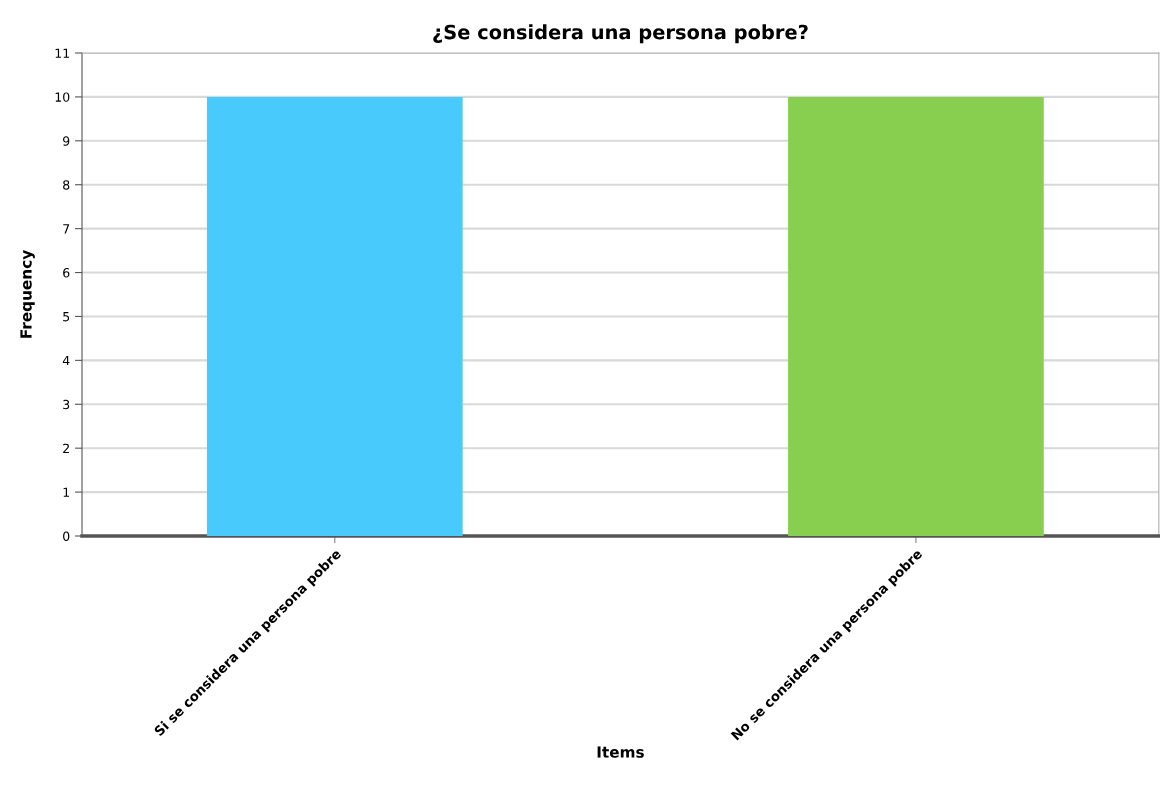 The image size is (1160, 805). Describe the element at coordinates (620, 752) in the screenshot. I see `x-axis-title: Items` at that location.